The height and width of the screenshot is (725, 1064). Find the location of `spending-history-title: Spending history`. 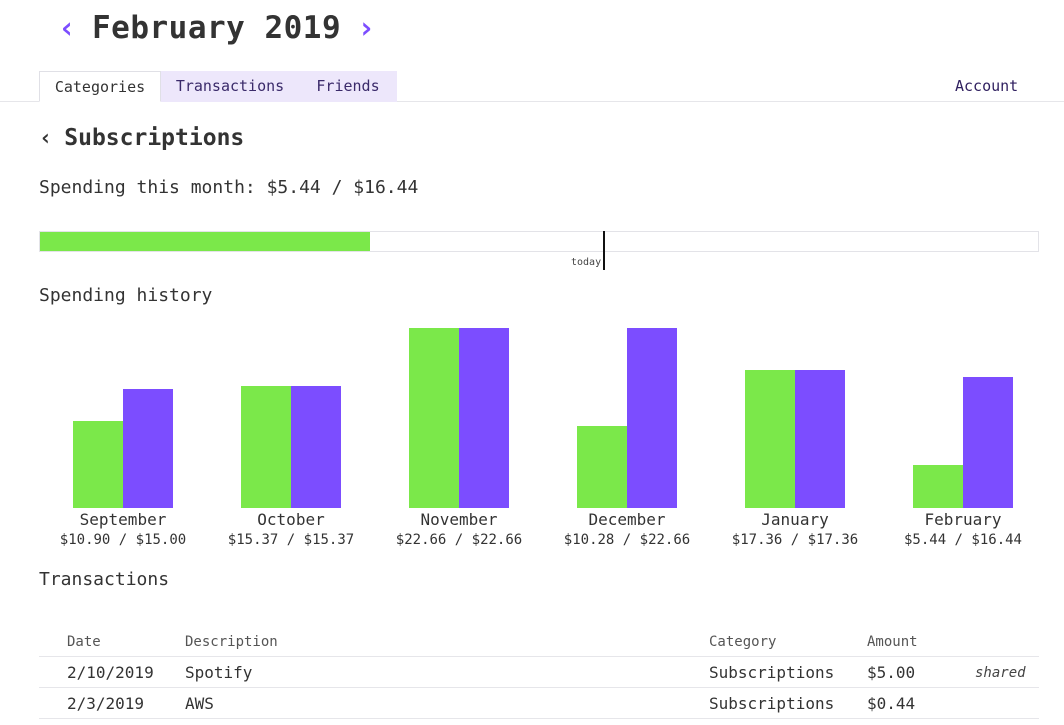

spending-history-title: Spending history is located at coordinates (126, 295).